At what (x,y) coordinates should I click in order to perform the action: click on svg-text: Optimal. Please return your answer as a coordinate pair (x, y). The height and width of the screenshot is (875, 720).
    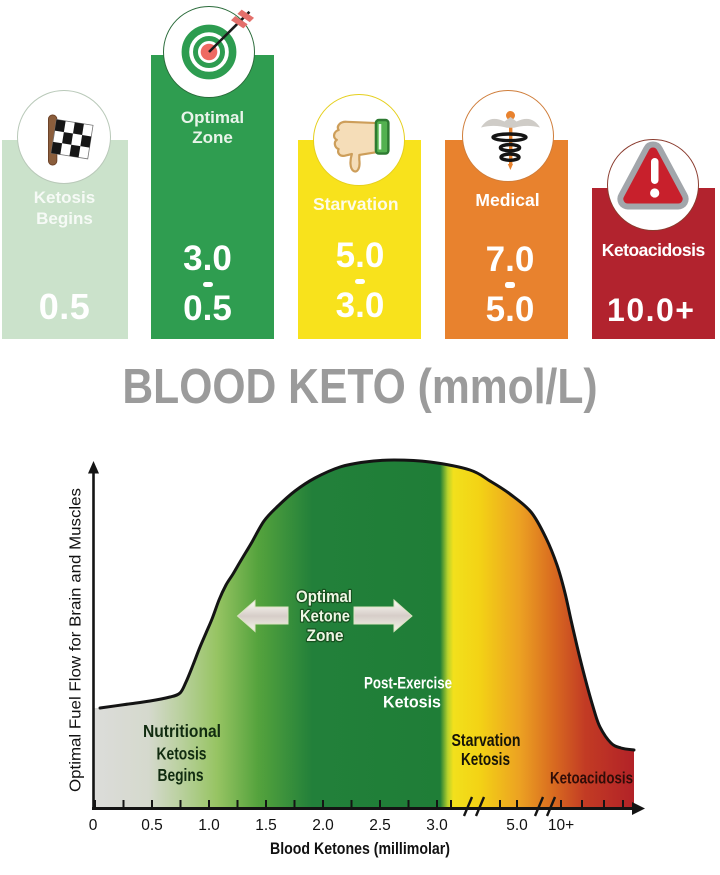
    Looking at the image, I should click on (324, 596).